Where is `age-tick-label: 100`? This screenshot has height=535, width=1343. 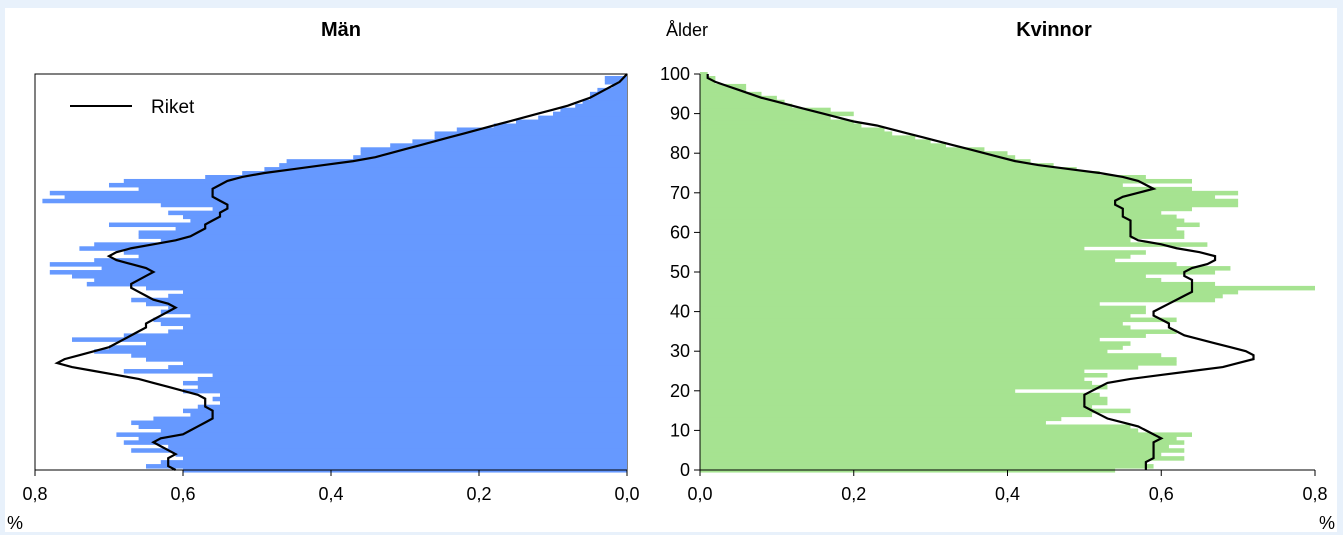
age-tick-label: 100 is located at coordinates (675, 74).